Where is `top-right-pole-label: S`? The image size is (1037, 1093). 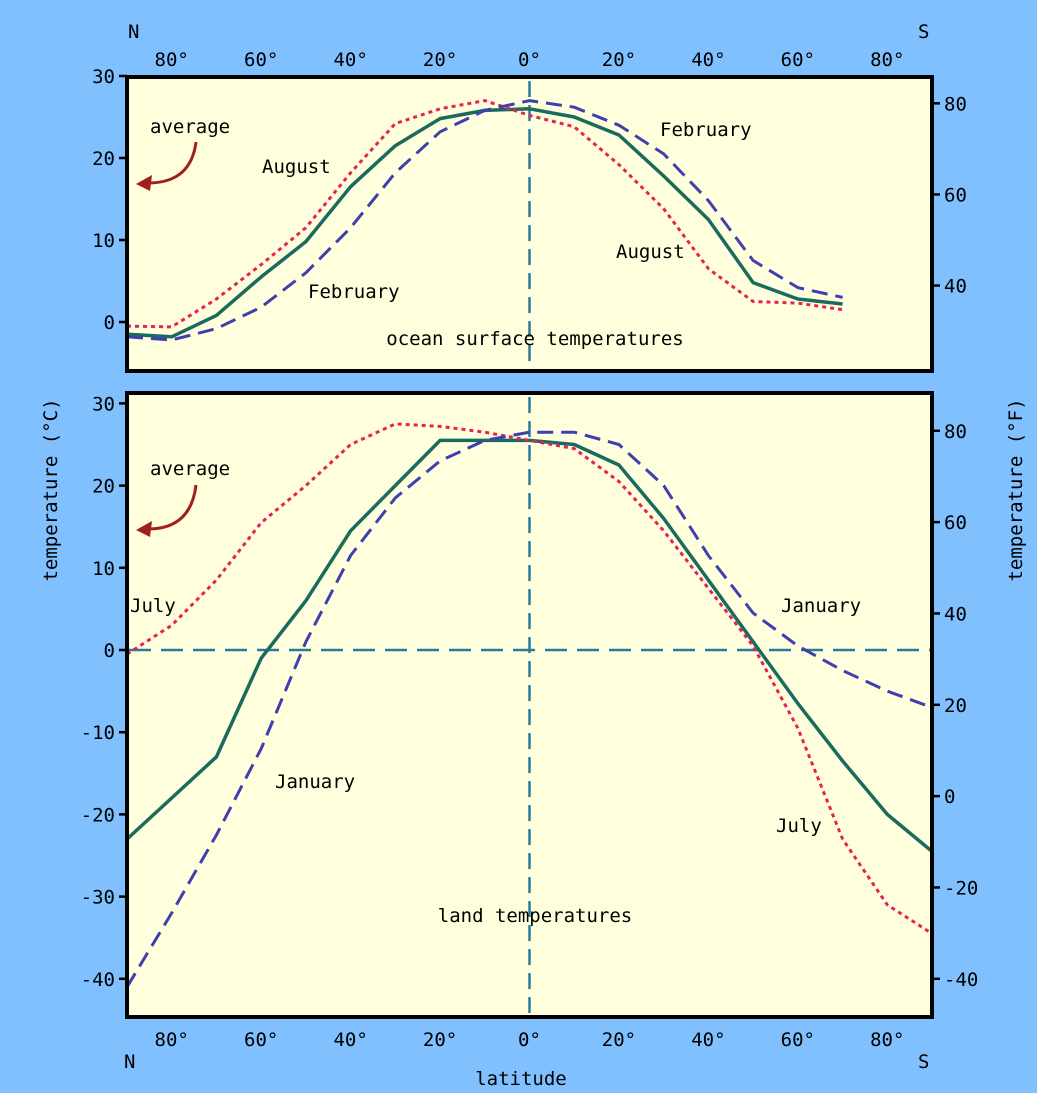 top-right-pole-label: S is located at coordinates (923, 32).